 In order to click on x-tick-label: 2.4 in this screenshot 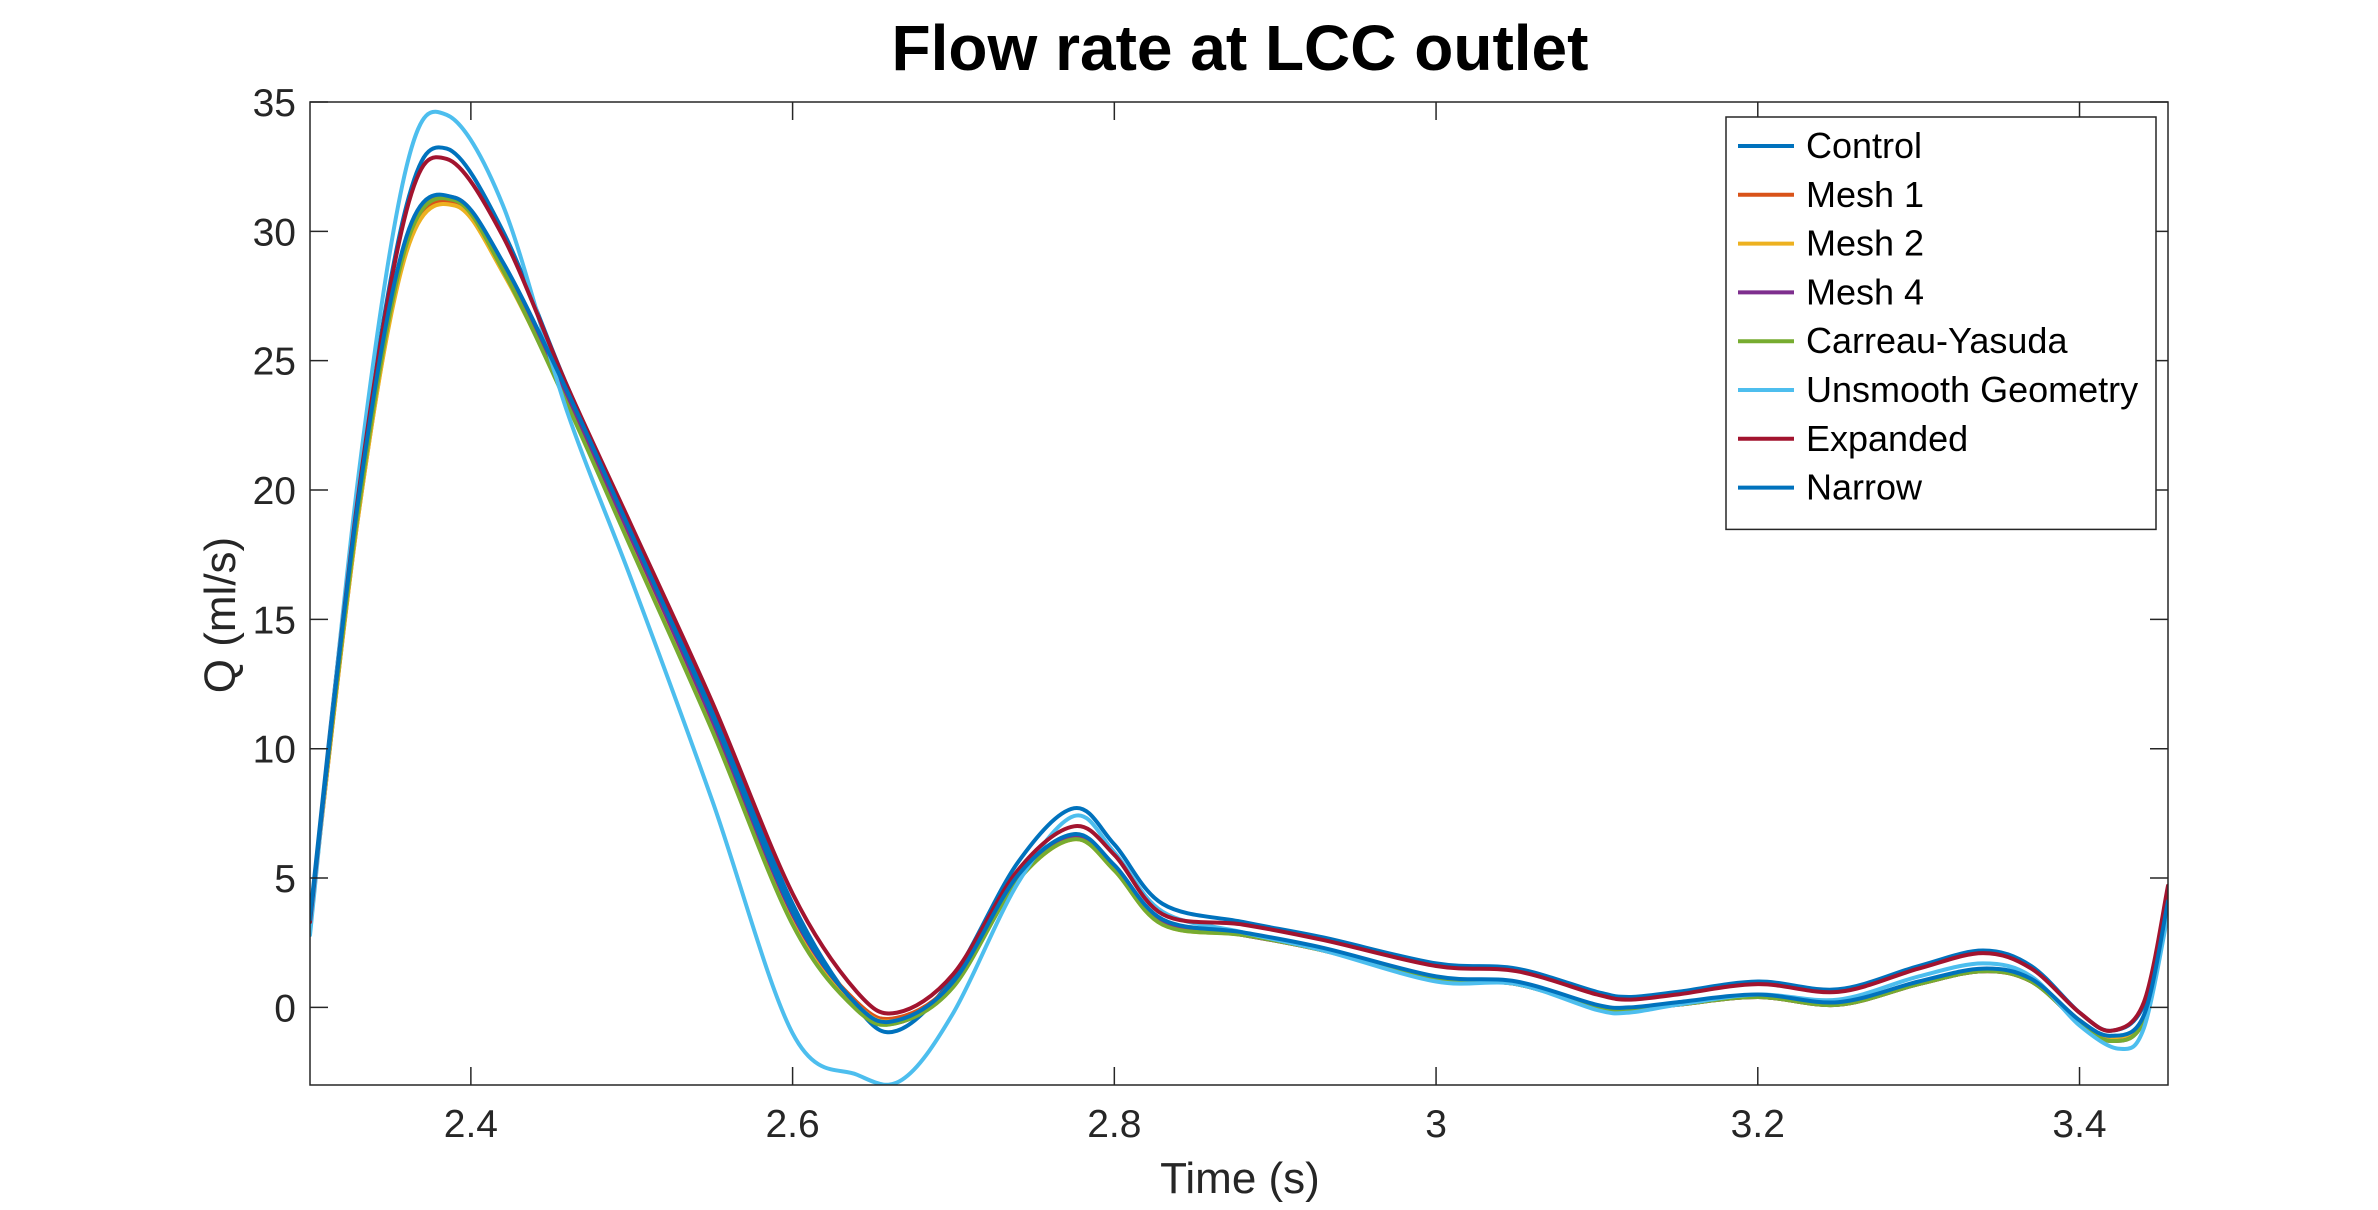, I will do `click(471, 1124)`.